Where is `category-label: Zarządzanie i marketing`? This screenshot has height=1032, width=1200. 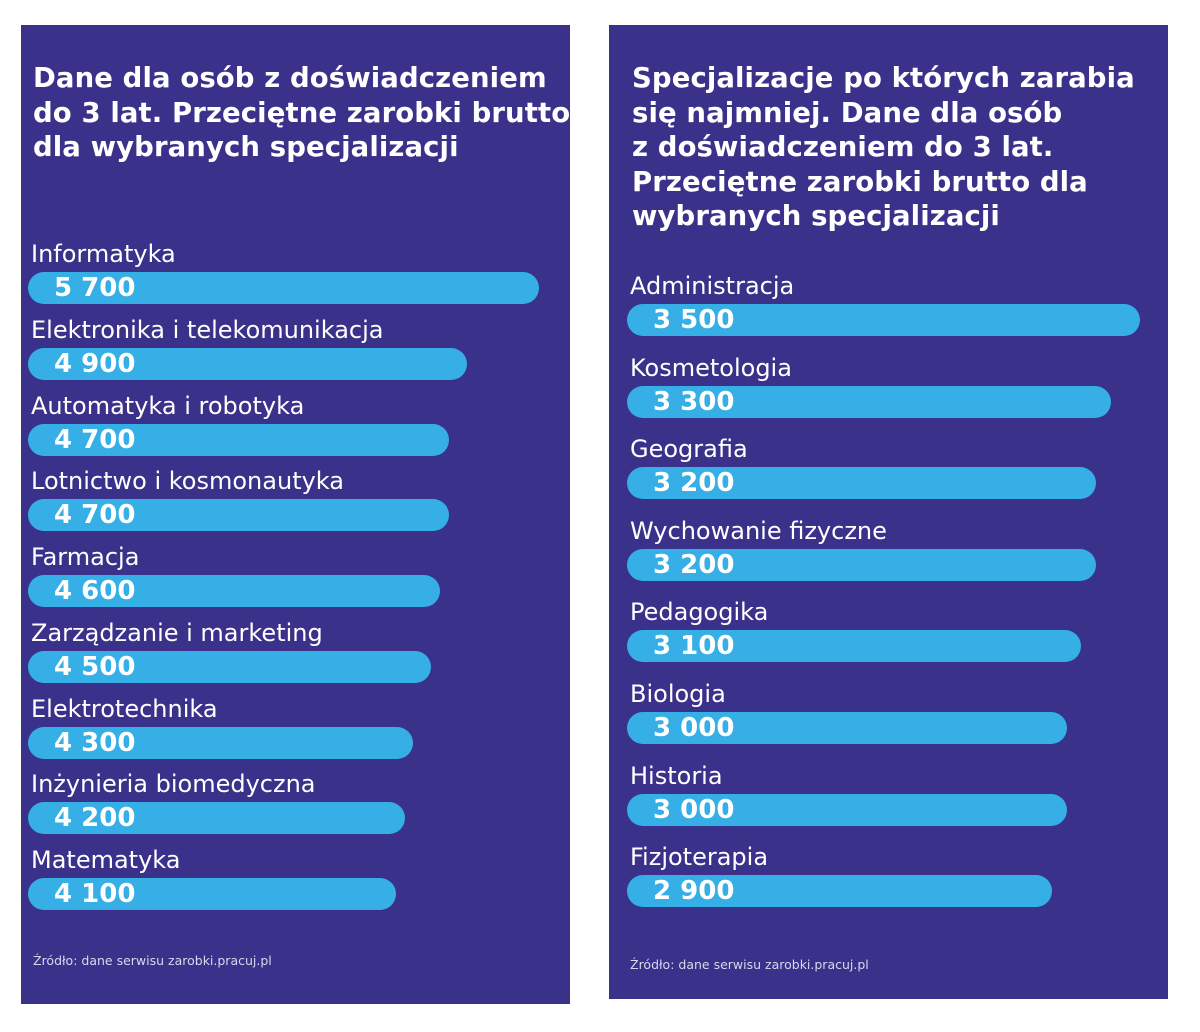
category-label: Zarządzanie i marketing is located at coordinates (177, 632).